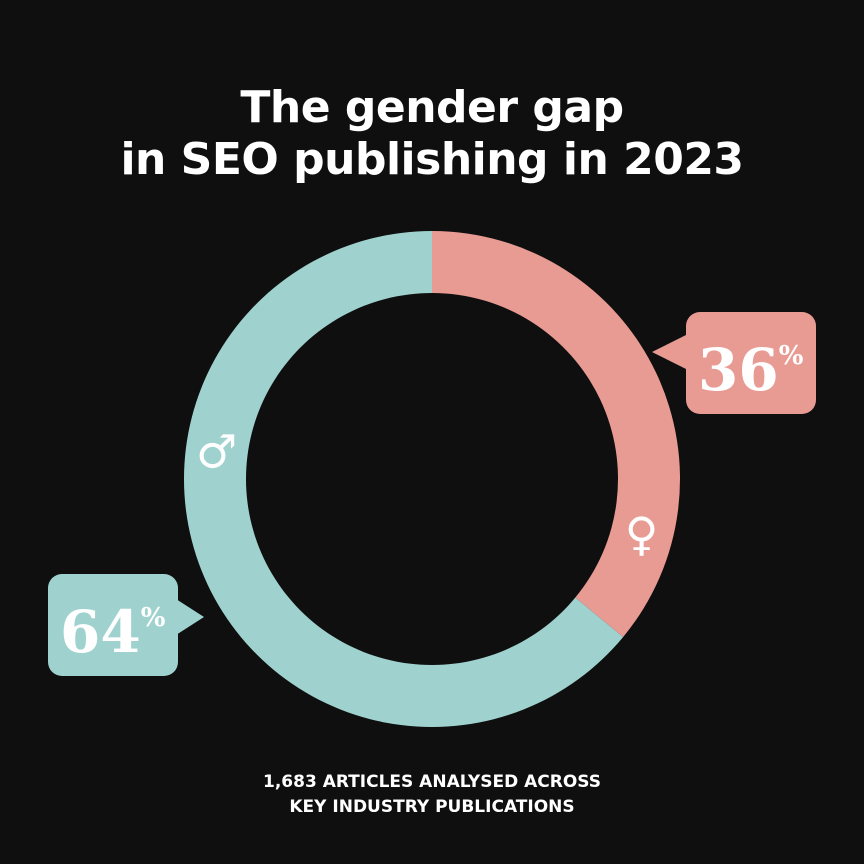 The height and width of the screenshot is (864, 864). Describe the element at coordinates (432, 807) in the screenshot. I see `footnote-line-2: KEY INDUSTRY PUBLICATIONS` at that location.